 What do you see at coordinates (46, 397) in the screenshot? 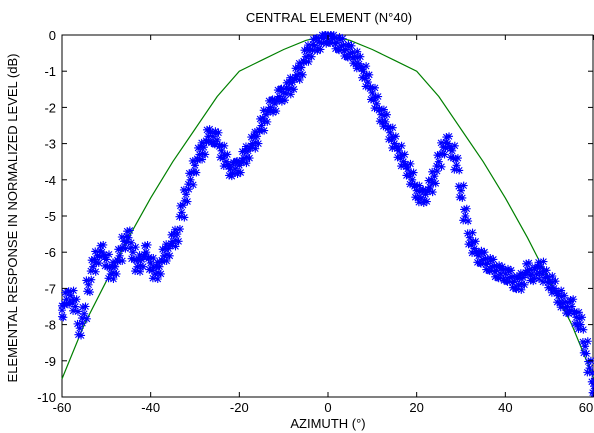
I see `y-tick-label: -10` at bounding box center [46, 397].